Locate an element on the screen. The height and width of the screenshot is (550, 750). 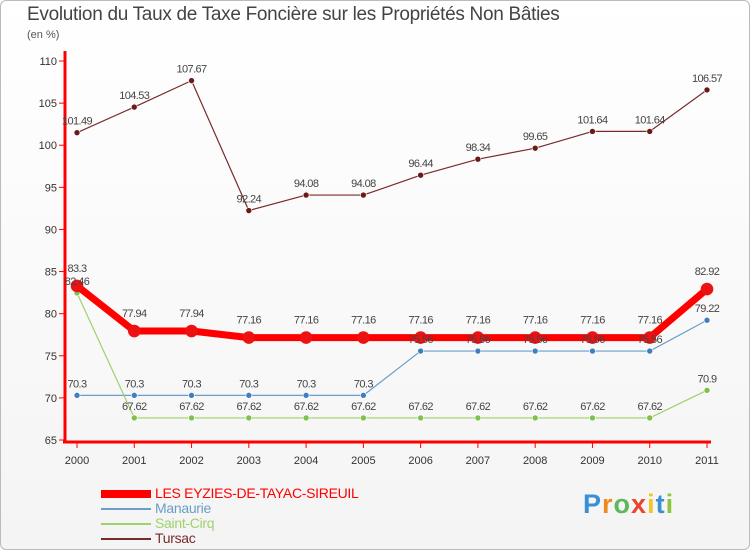
data-label: 98.34 is located at coordinates (478, 148).